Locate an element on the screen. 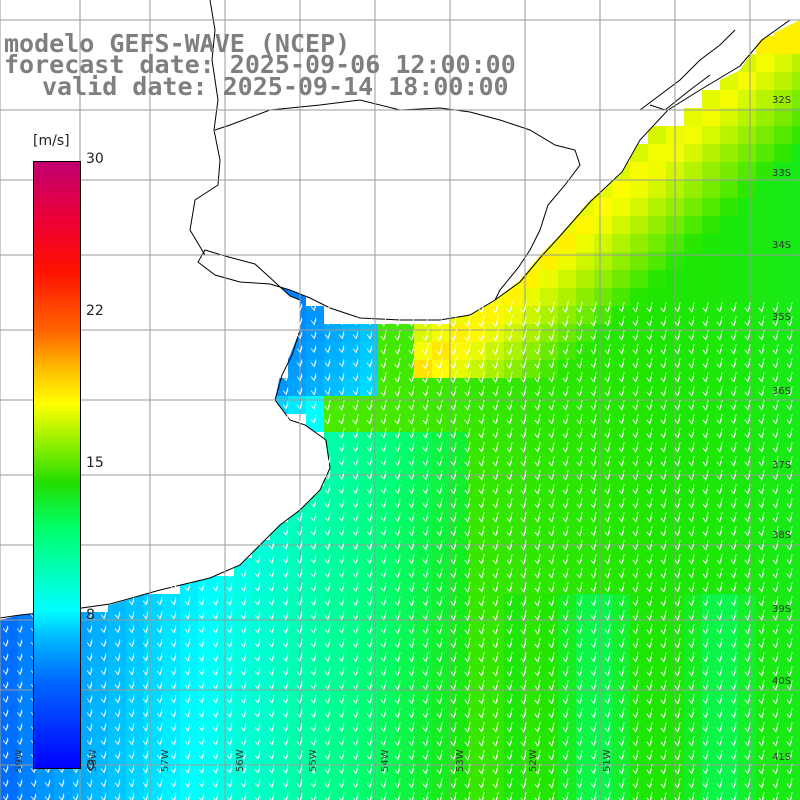 The width and height of the screenshot is (800, 800). colorbar is located at coordinates (57, 465).